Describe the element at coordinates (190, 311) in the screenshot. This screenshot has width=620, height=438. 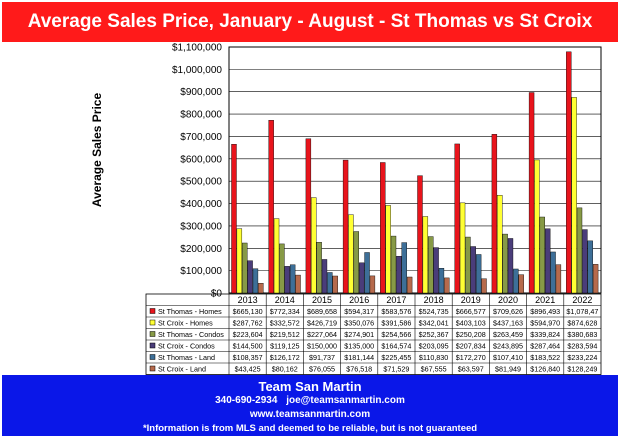
I see `legend-label: St Thomas - Homes` at that location.